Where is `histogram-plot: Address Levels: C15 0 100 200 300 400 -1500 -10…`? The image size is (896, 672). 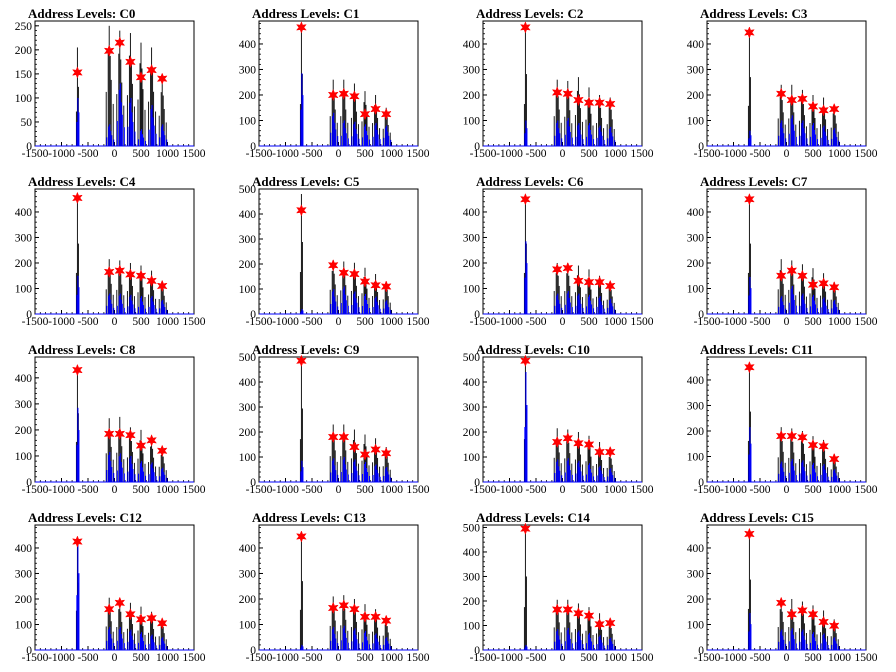
histogram-plot: Address Levels: C15 0 100 200 300 400 -1500 -10… is located at coordinates (782, 587).